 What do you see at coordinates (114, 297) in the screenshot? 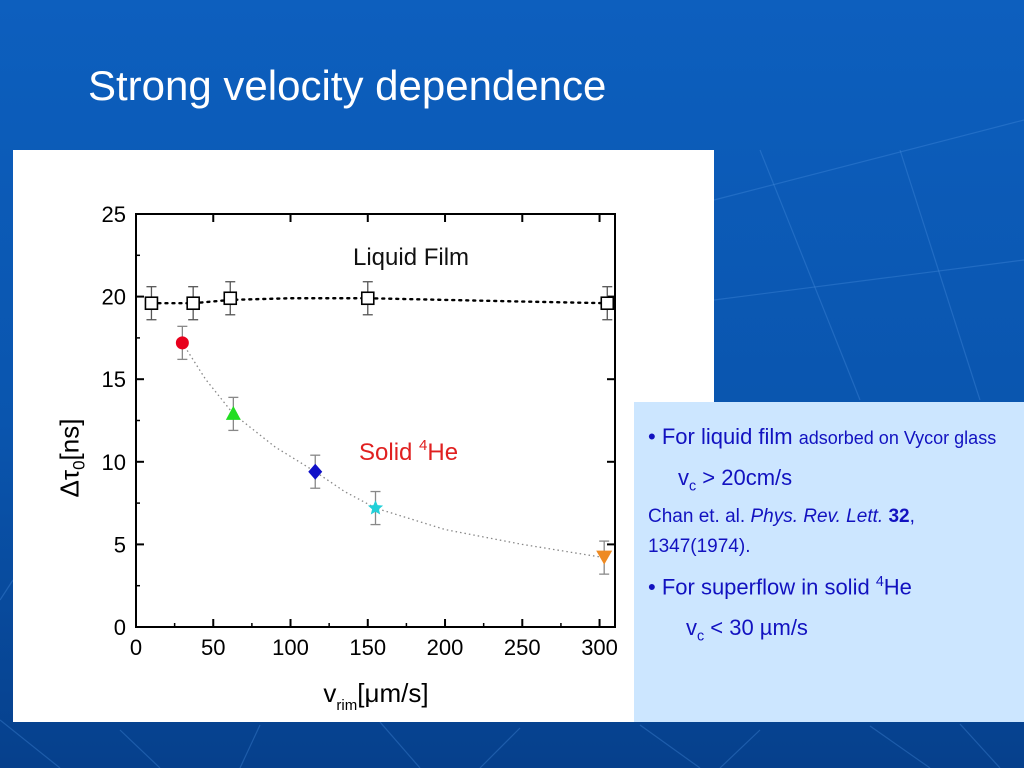
I see `y-tick-label: 20` at bounding box center [114, 297].